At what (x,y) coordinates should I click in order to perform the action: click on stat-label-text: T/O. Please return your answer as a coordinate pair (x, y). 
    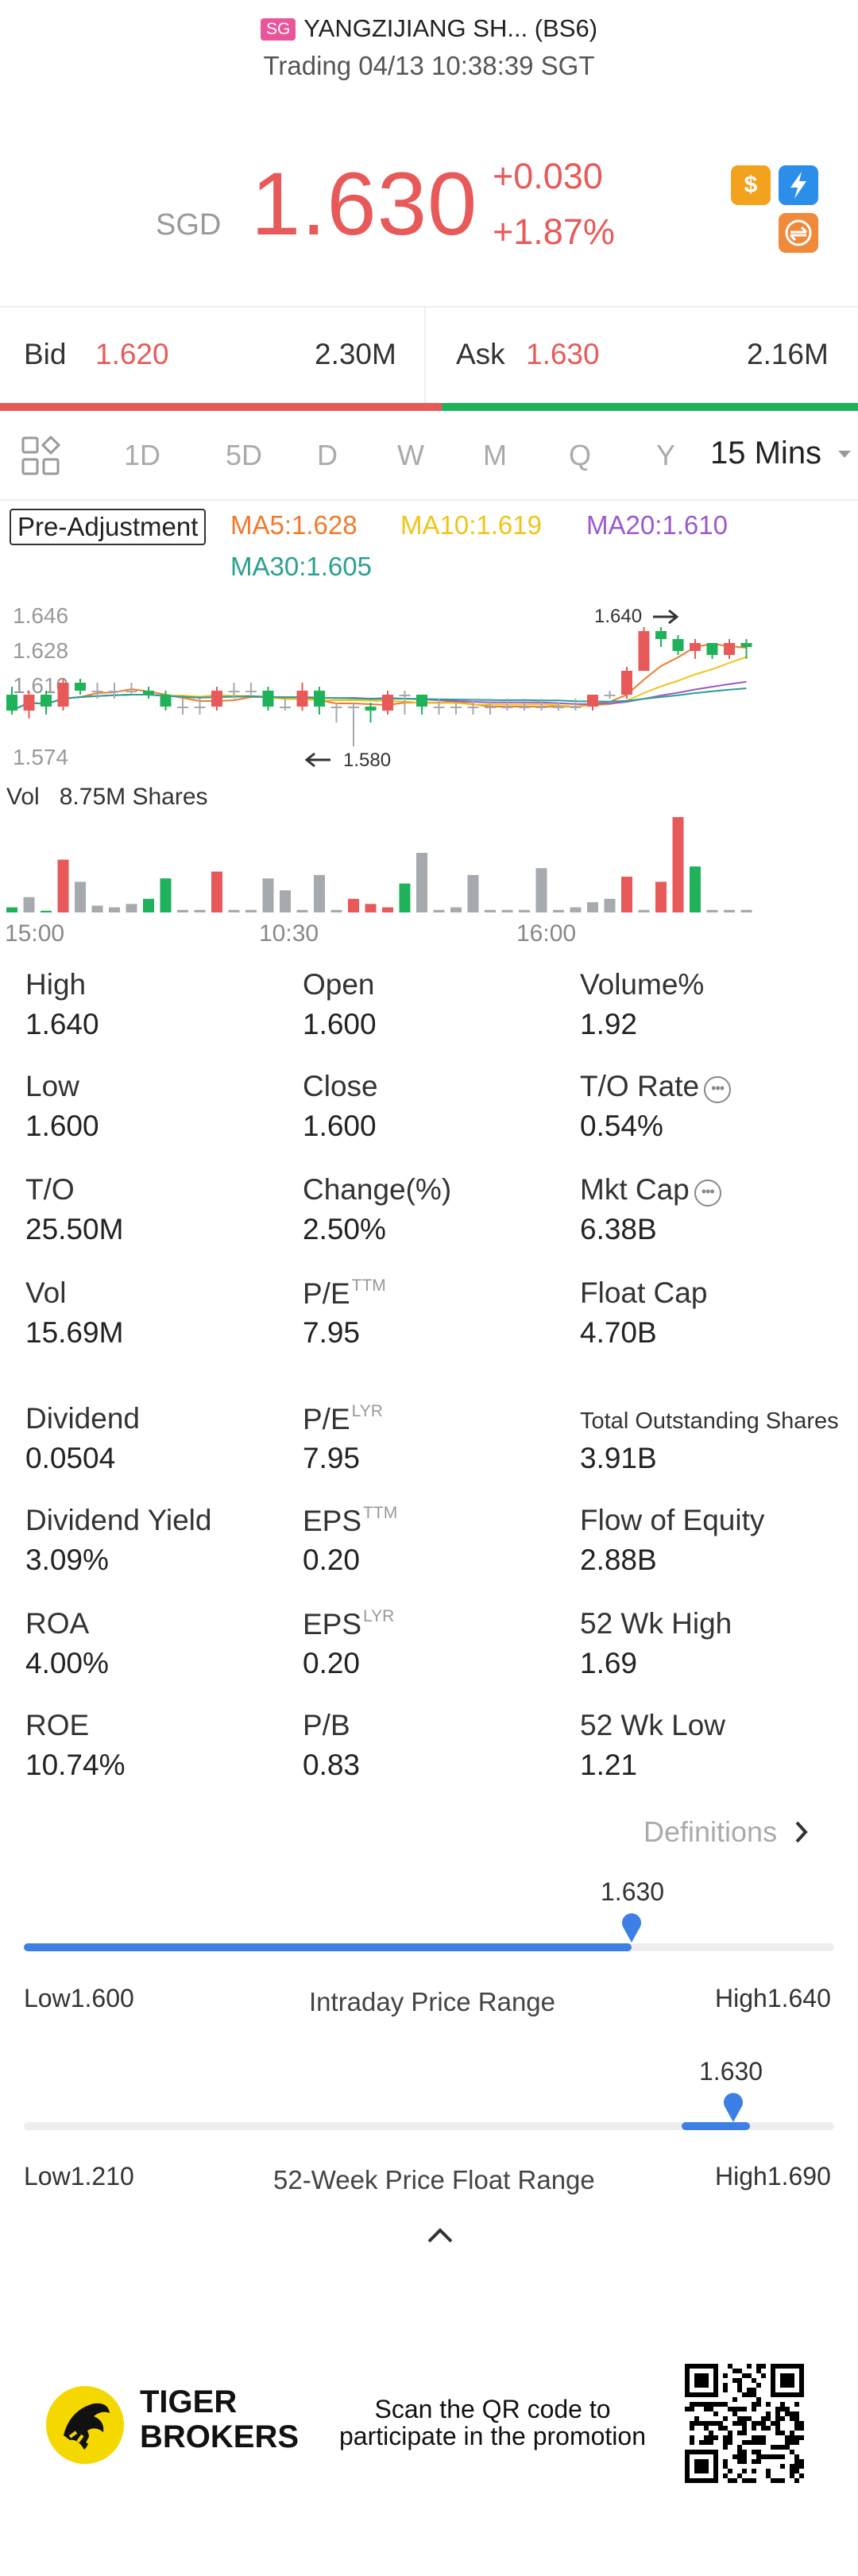
    Looking at the image, I should click on (50, 1189).